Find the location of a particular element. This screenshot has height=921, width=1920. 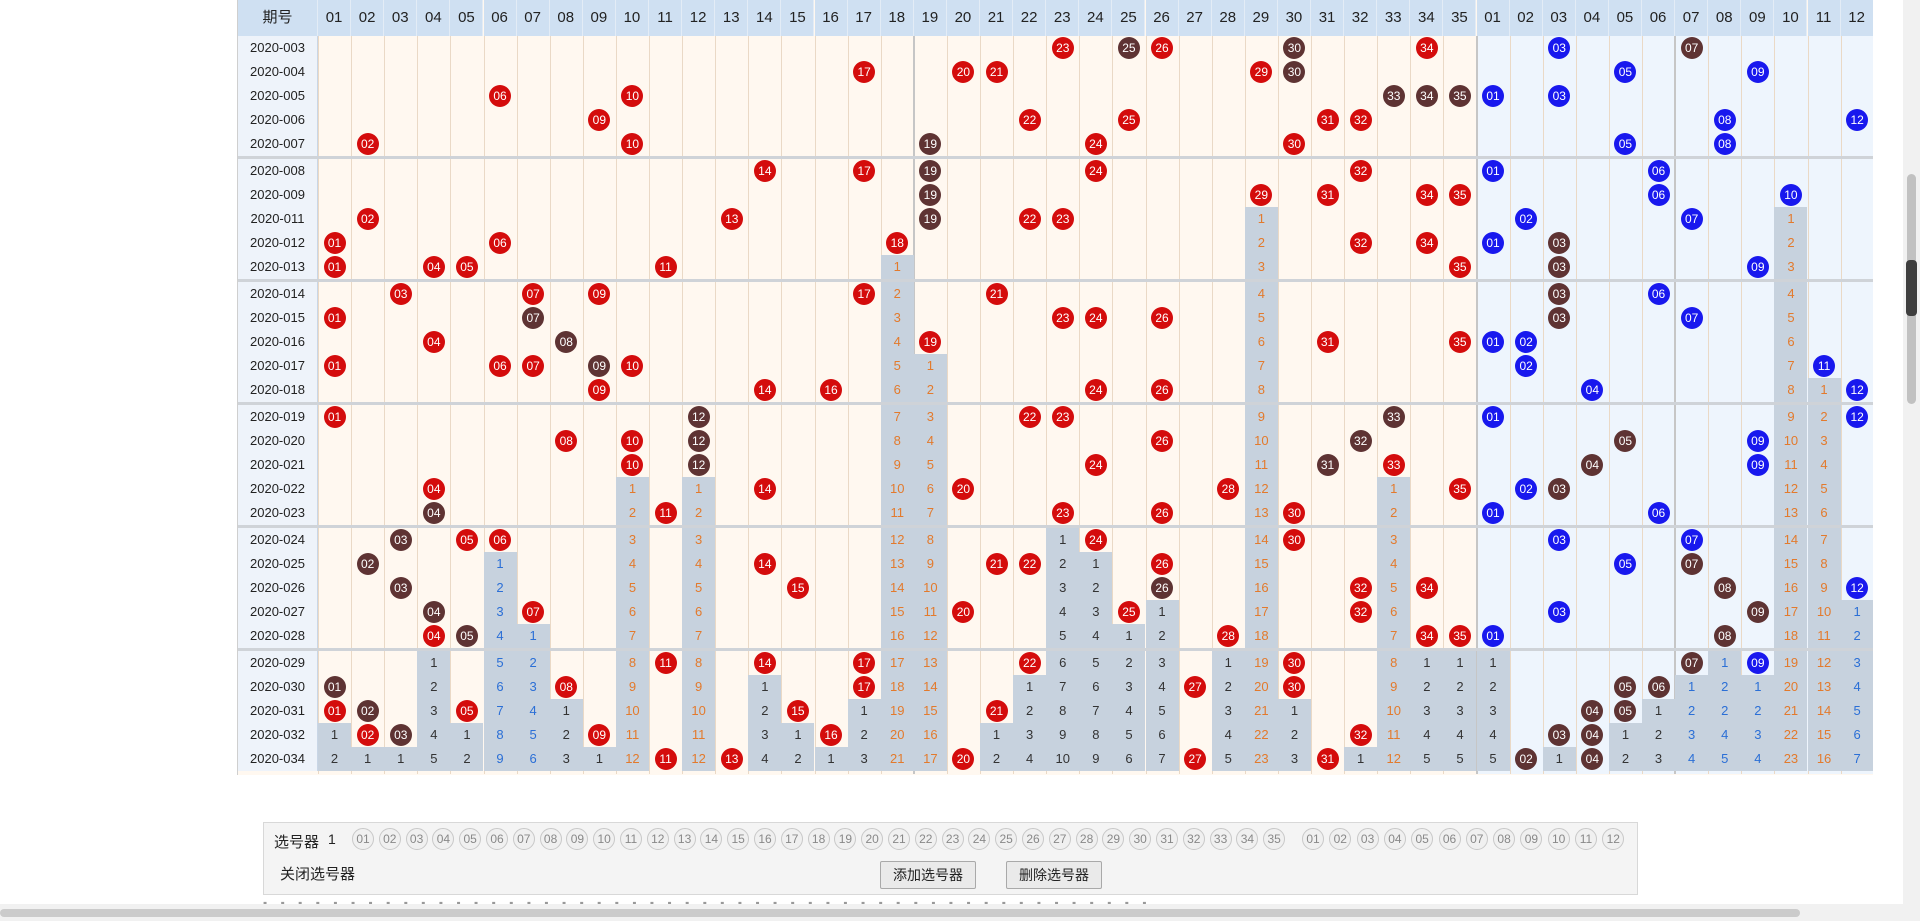

miss-cell: 11 is located at coordinates (632, 735).